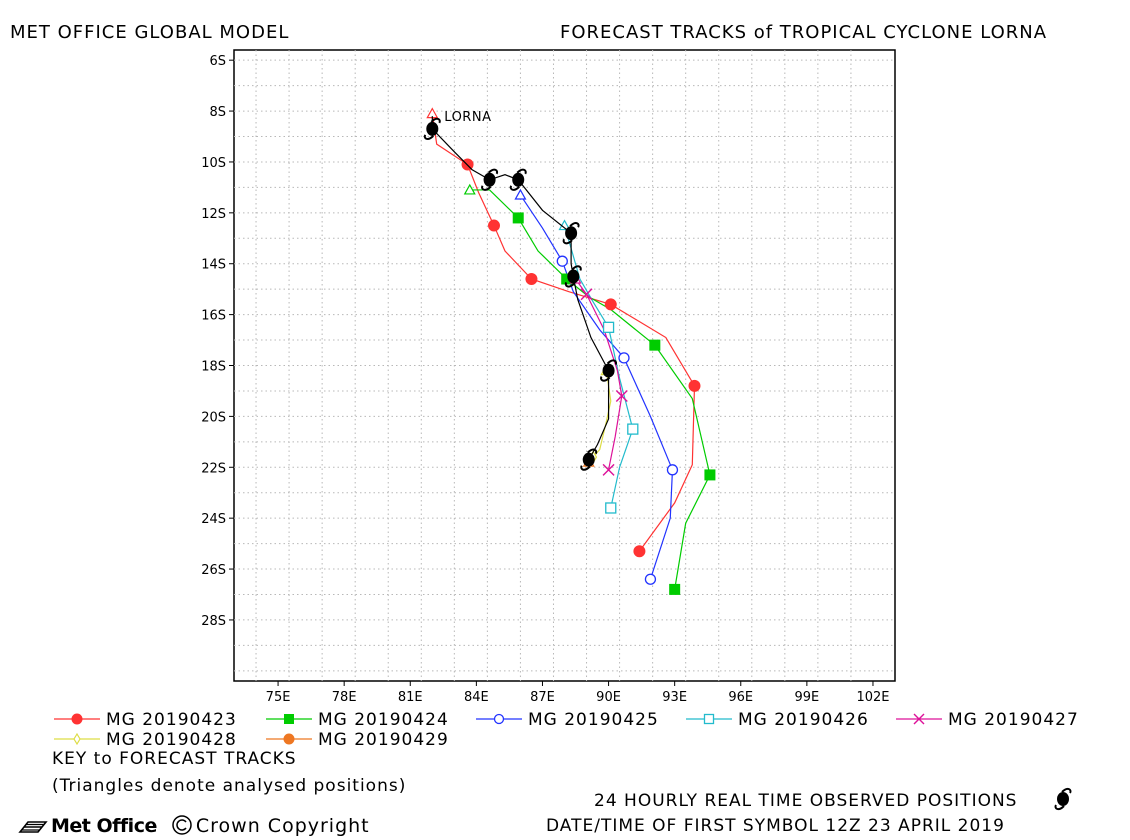  Describe the element at coordinates (1063, 799) in the screenshot. I see `observed-cyclone-icon` at that location.